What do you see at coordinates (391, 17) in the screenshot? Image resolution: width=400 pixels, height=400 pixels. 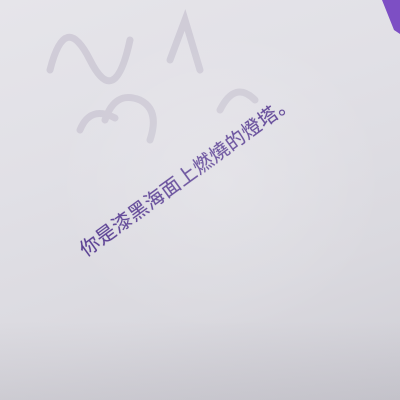 I see `purple-corner-mark` at bounding box center [391, 17].